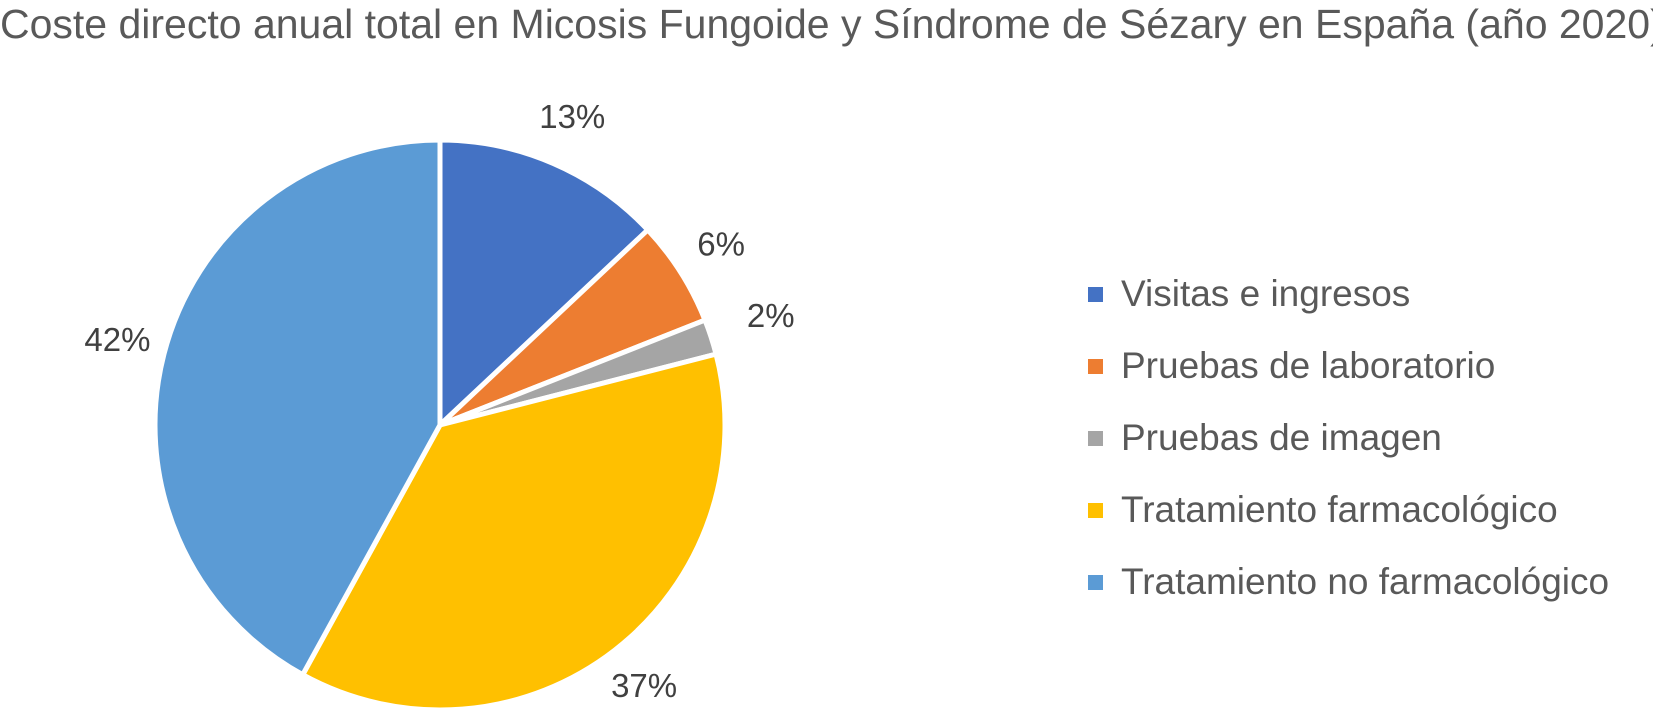 The width and height of the screenshot is (1653, 713). I want to click on legend-item: Pruebas de laboratorio, so click(1348, 366).